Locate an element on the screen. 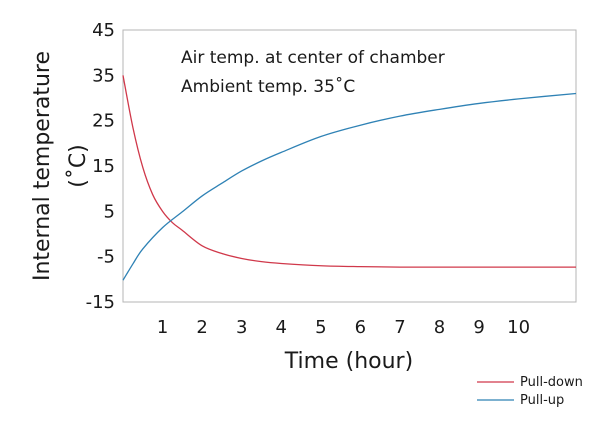 This screenshot has height=440, width=616. y-tick-labels: -15 -5 5 15 25 35 45 is located at coordinates (100, 166).